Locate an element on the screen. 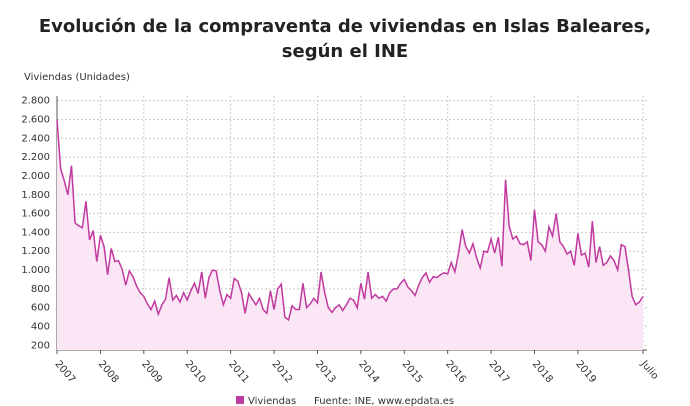  x-tick-label: 2017 is located at coordinates (498, 372).